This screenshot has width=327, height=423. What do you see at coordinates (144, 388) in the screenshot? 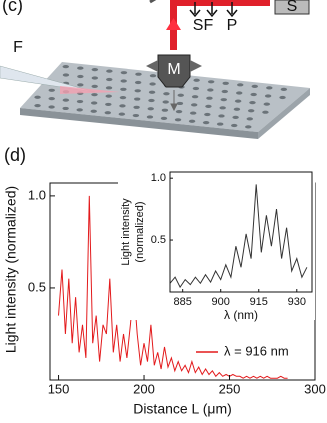
I see `x-tick-label: 200` at bounding box center [144, 388].